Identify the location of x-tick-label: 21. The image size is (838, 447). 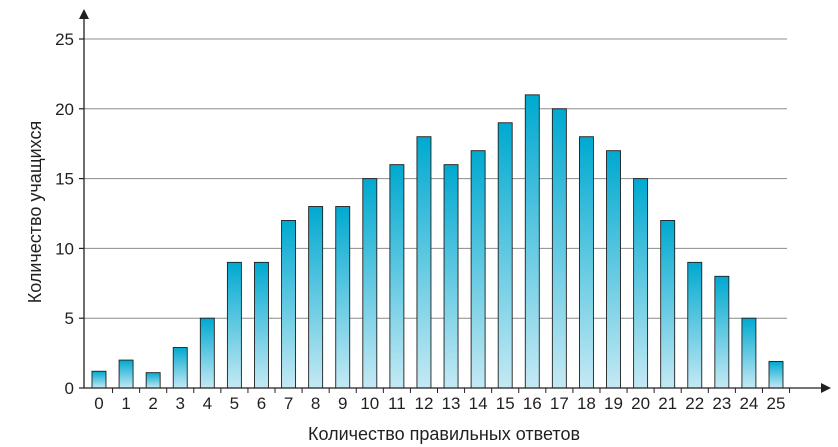
(667, 403).